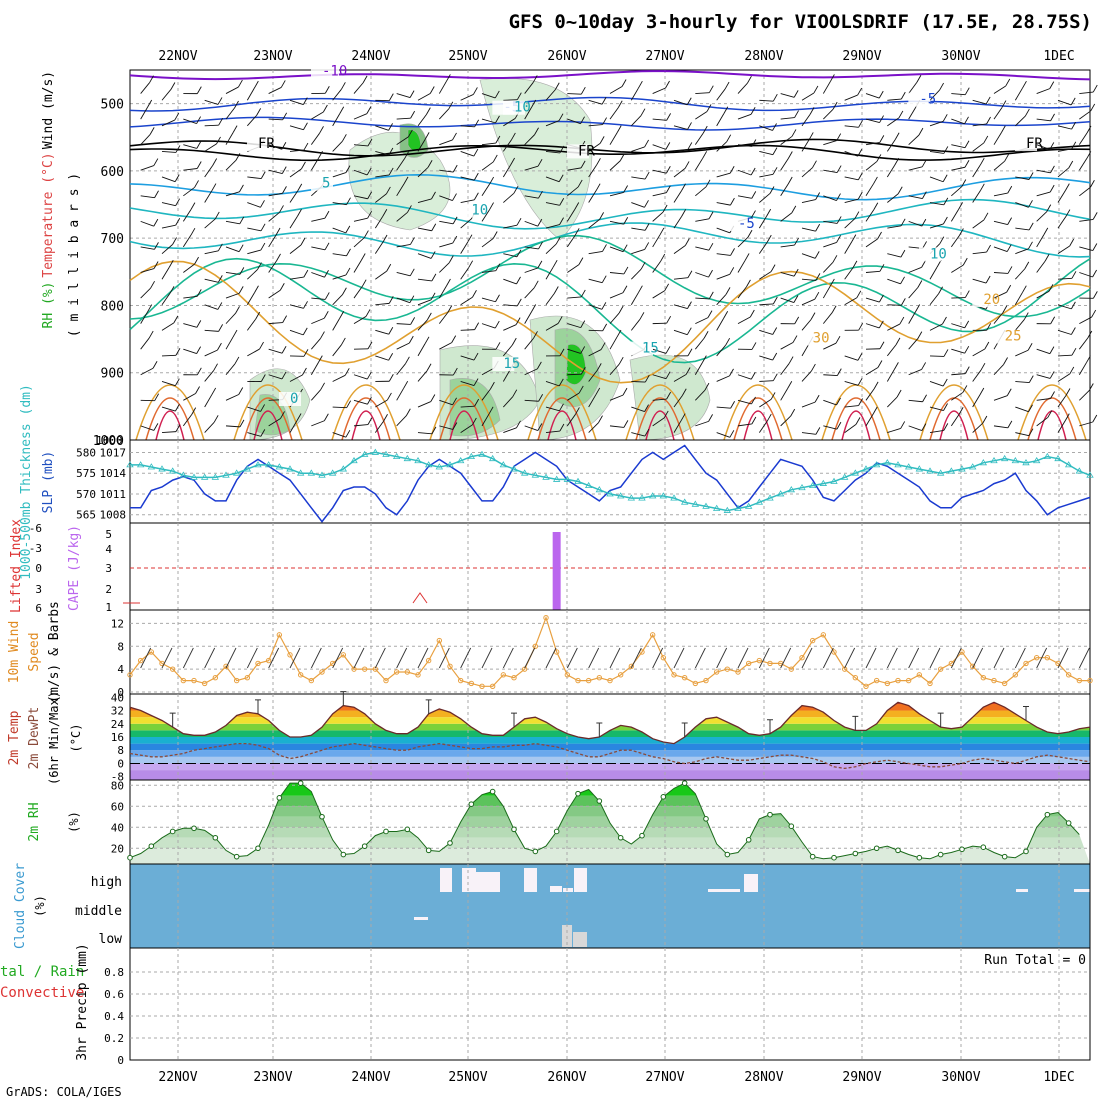  I want to click on warm-isotherm, so click(562, 425).